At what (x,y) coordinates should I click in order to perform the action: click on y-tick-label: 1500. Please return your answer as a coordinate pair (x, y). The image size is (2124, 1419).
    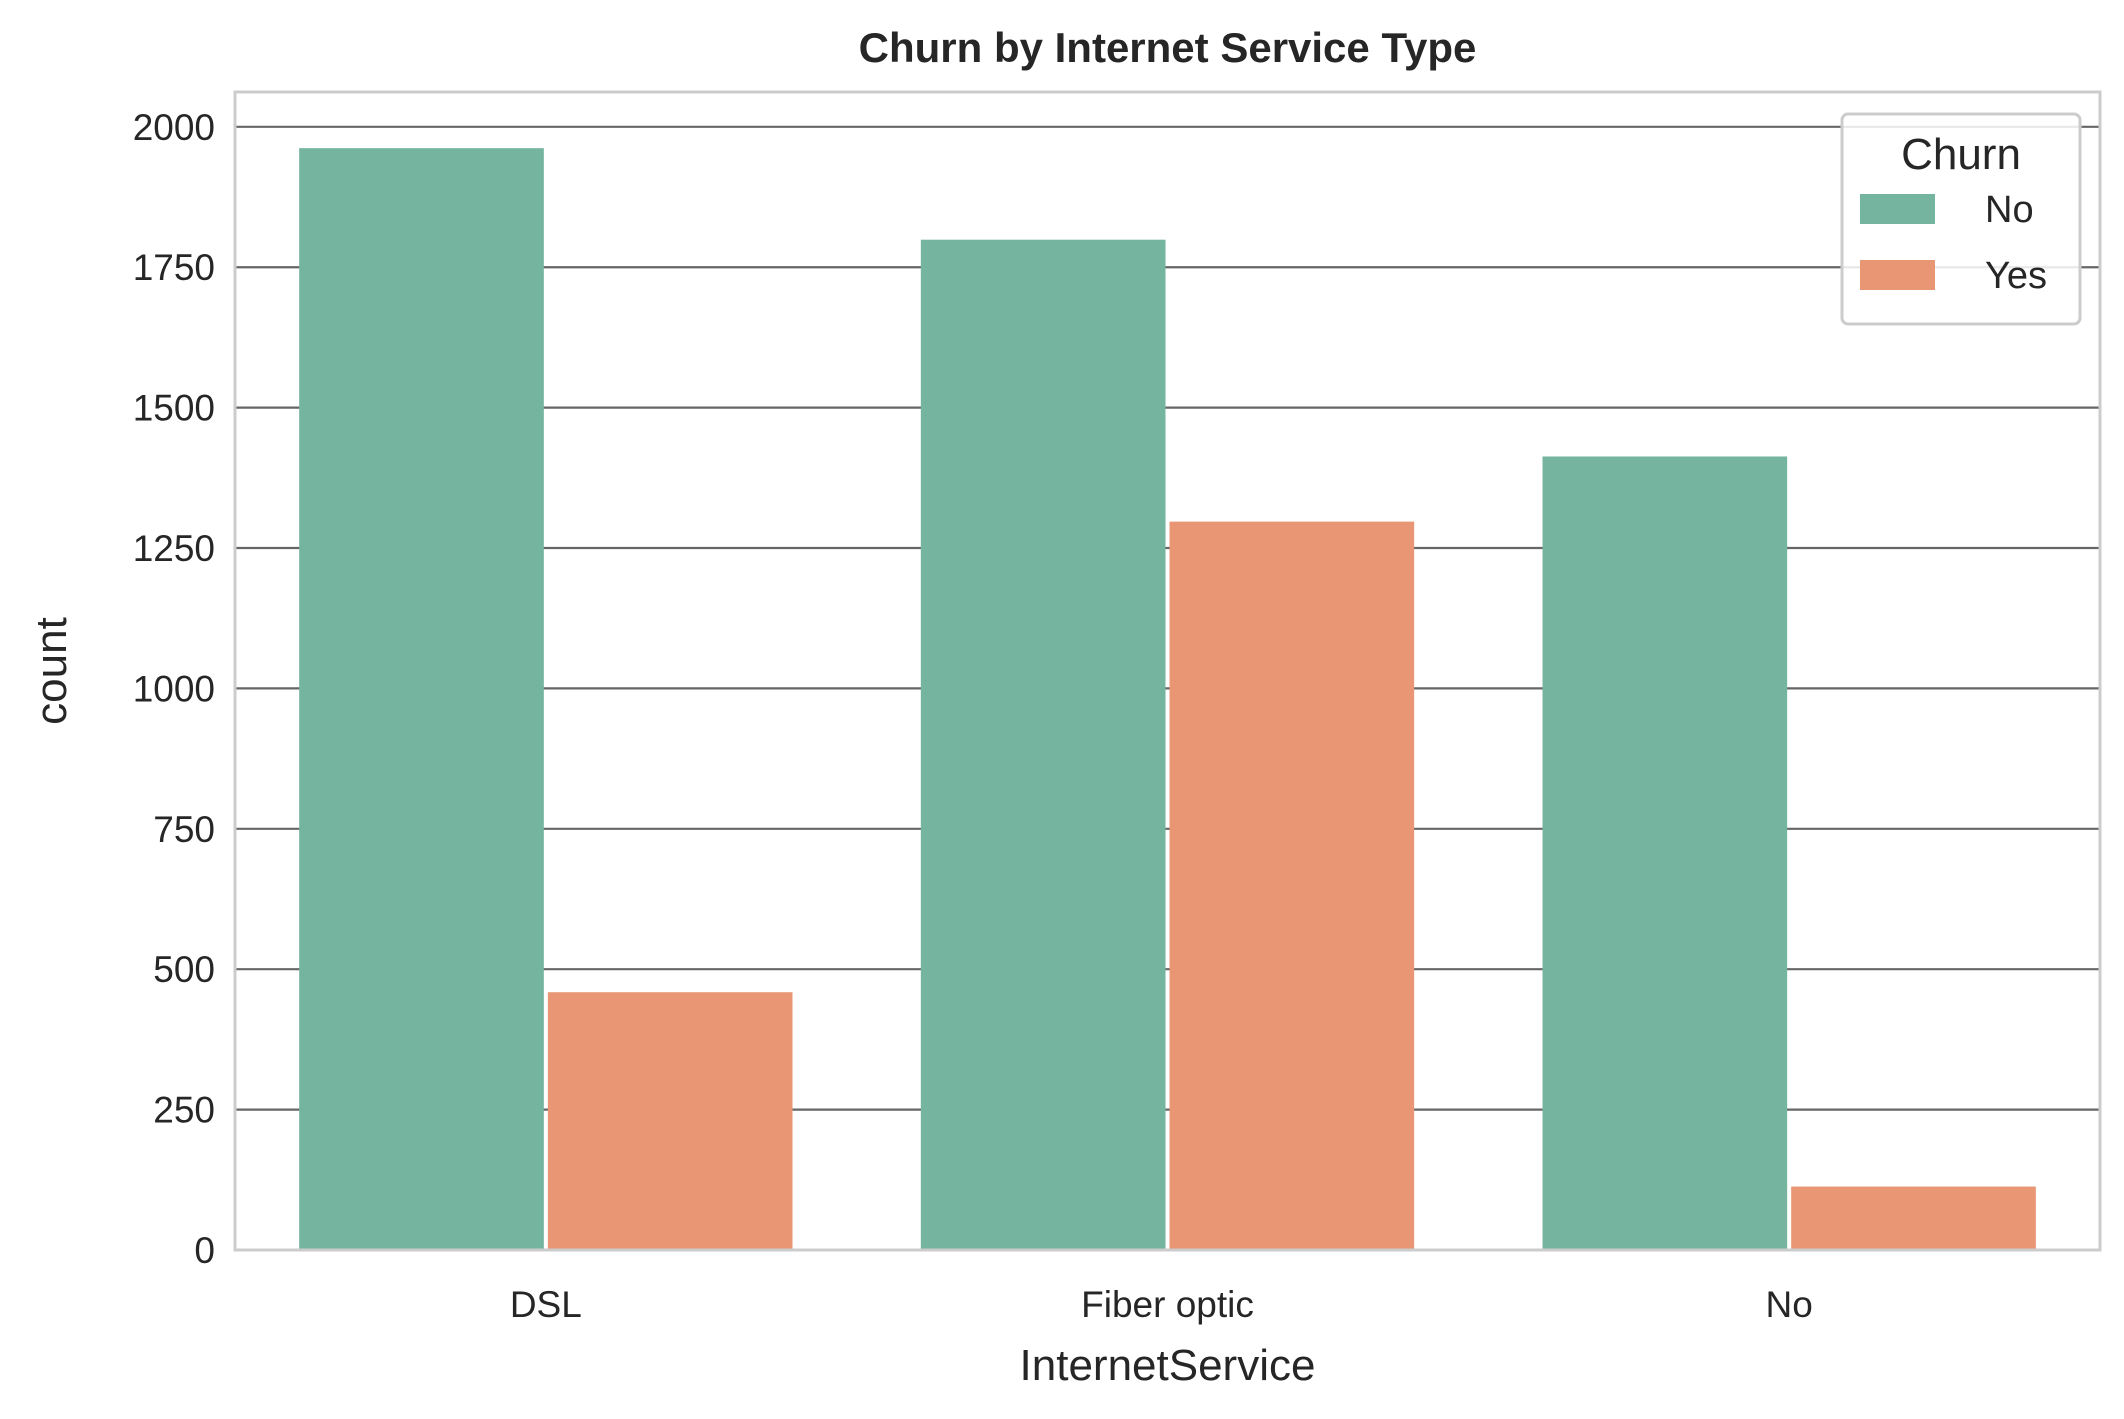
    Looking at the image, I should click on (174, 408).